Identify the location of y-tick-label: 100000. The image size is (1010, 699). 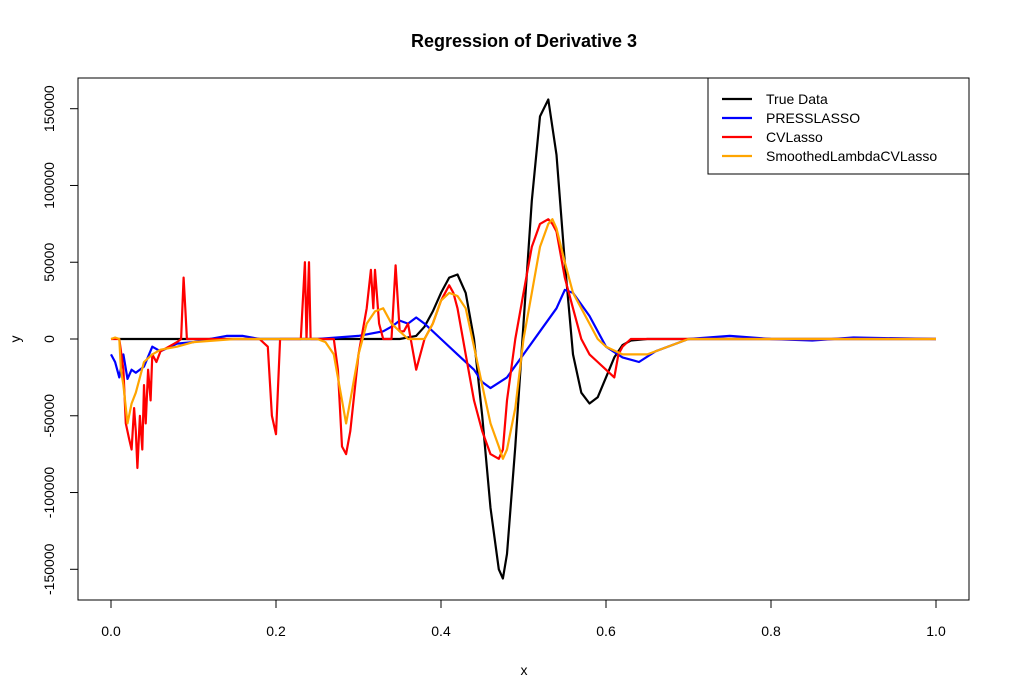
(49, 185).